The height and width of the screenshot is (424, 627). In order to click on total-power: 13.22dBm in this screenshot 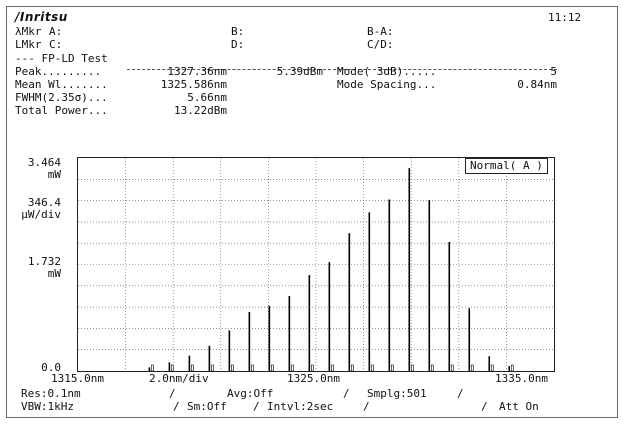, I will do `click(200, 110)`.